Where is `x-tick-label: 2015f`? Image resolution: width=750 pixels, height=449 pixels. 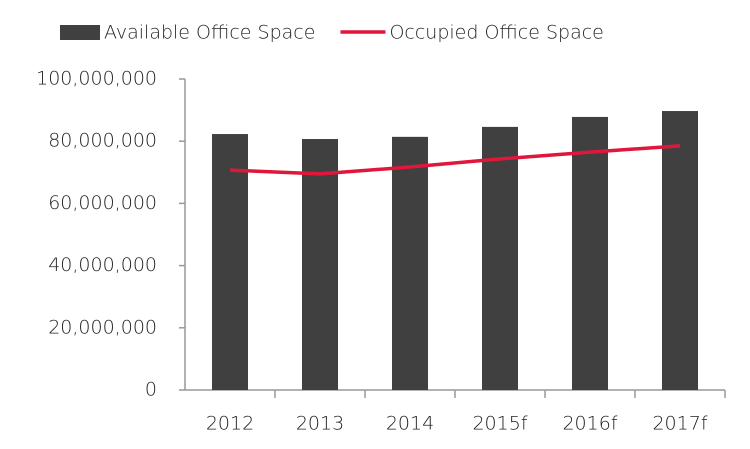 x-tick-label: 2015f is located at coordinates (499, 424).